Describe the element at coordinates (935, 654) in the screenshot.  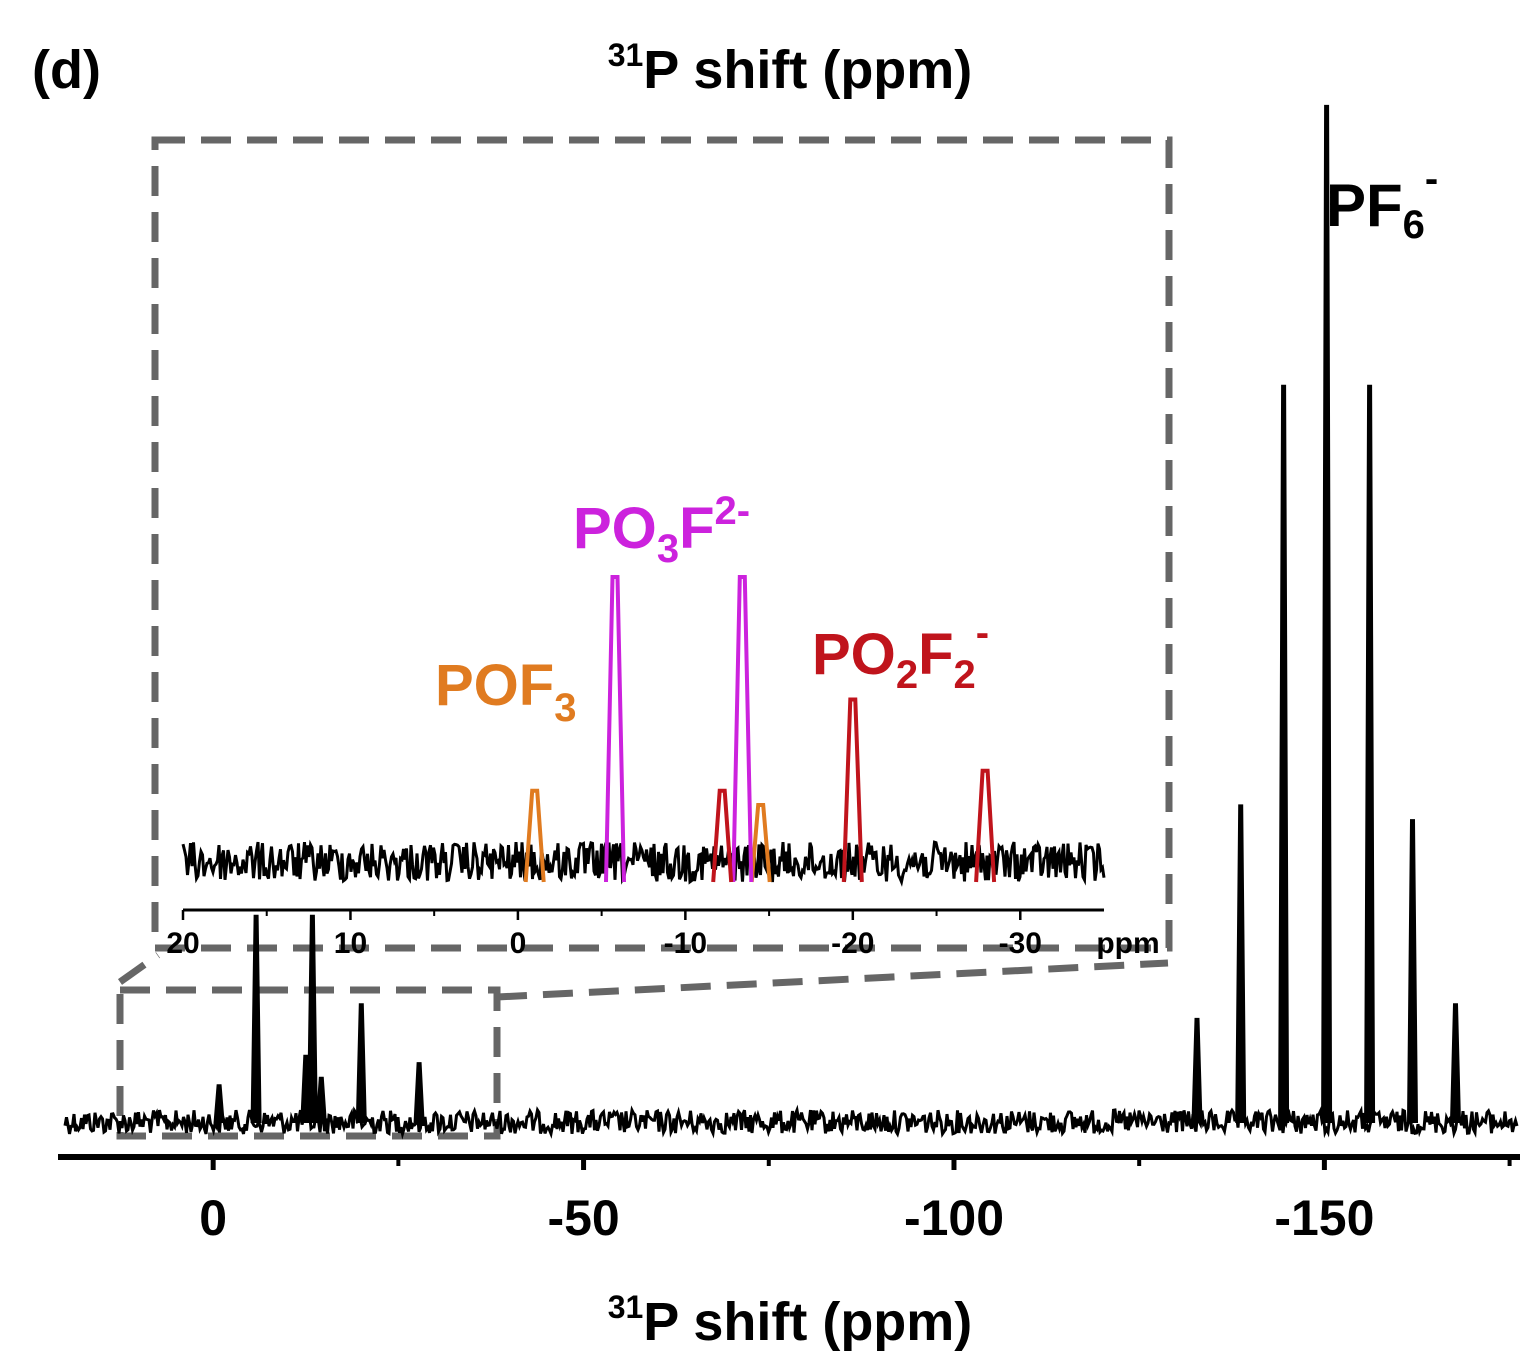
I see `po2f2-label-mid: F` at that location.